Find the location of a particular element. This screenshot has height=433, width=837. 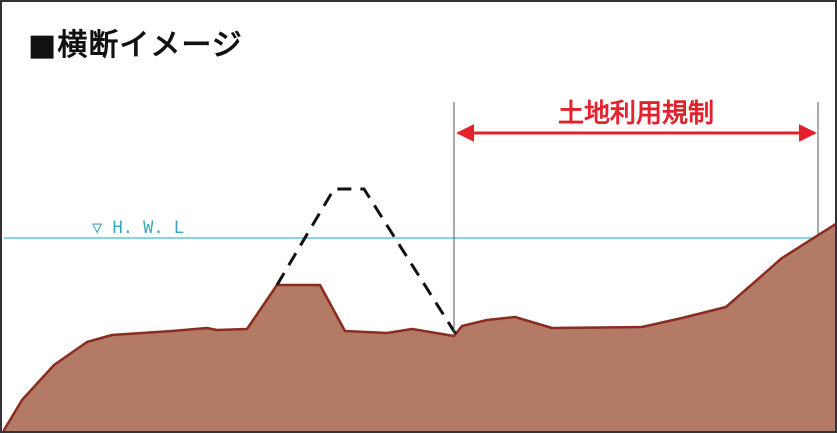

water-level-label: ▽ H. W. L is located at coordinates (138, 228).